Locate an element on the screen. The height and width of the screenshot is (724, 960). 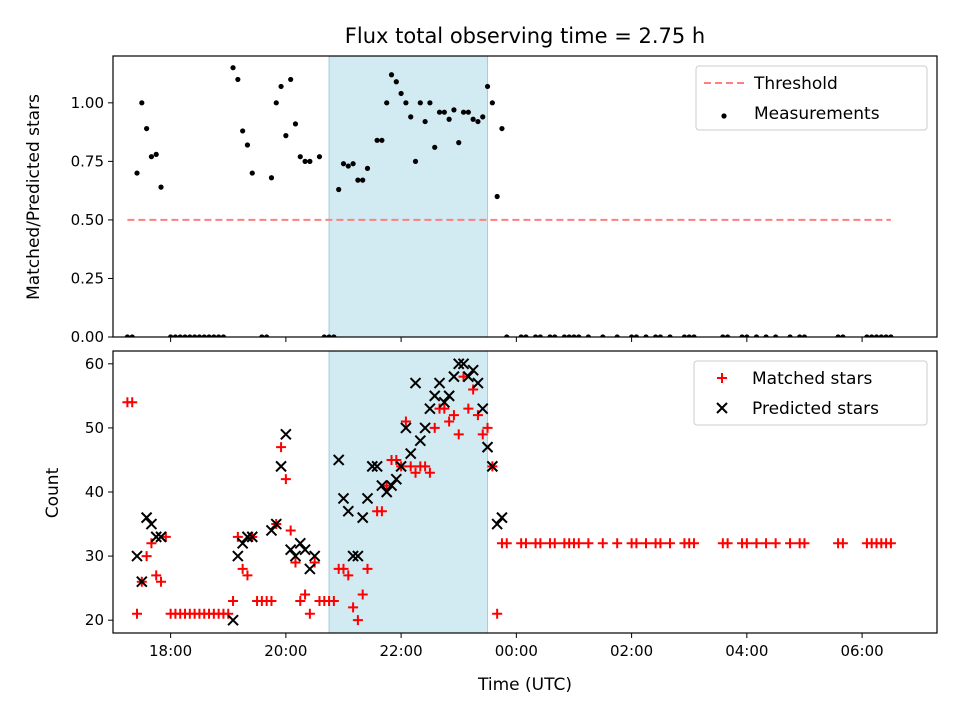
legend-matched-swatch is located at coordinates (722, 378).